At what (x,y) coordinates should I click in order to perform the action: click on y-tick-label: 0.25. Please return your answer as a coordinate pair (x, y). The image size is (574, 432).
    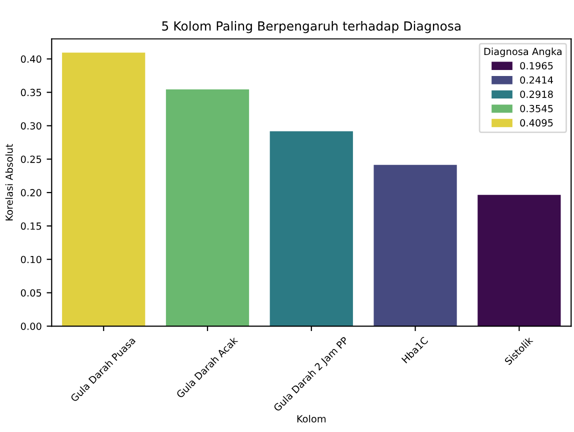
    Looking at the image, I should click on (31, 159).